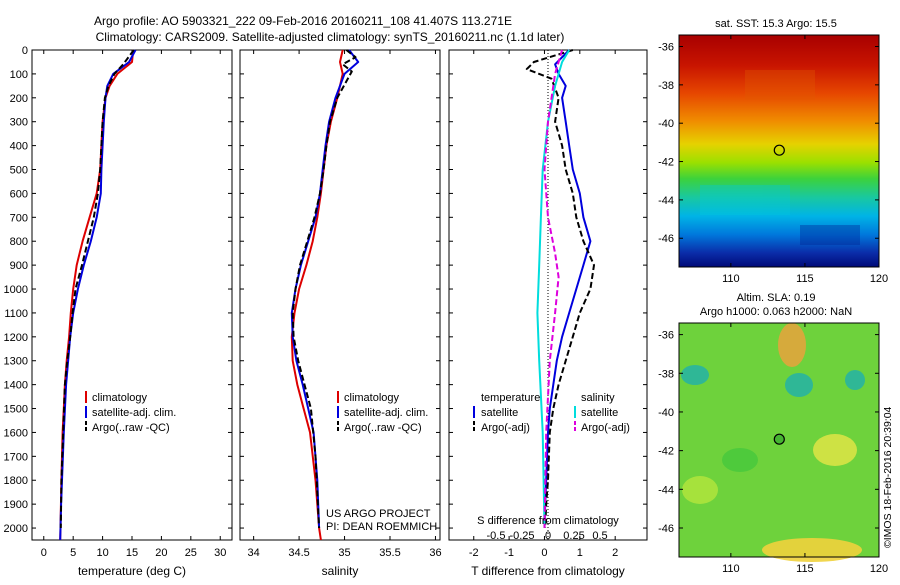  I want to click on s-difference-label: S difference from climatology, so click(548, 521).